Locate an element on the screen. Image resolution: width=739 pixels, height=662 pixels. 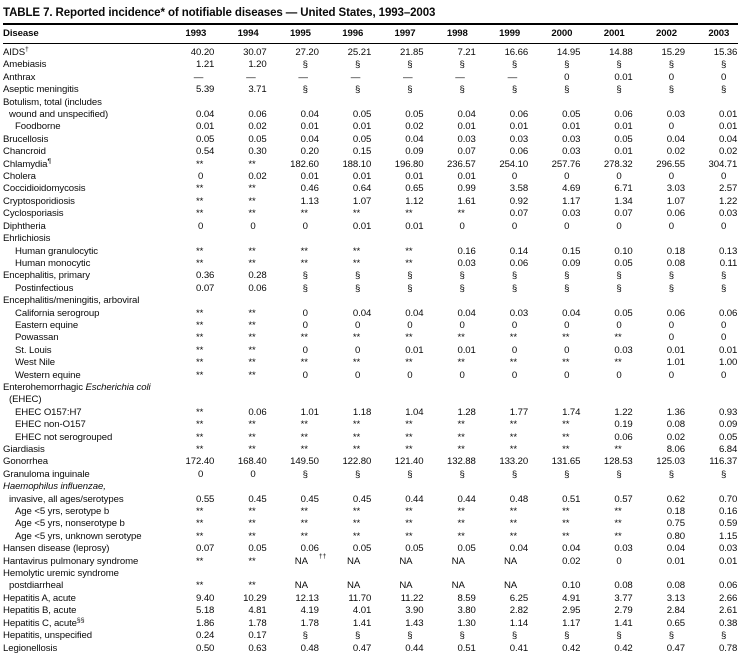
value-cell: 3.13 is located at coordinates (675, 598).